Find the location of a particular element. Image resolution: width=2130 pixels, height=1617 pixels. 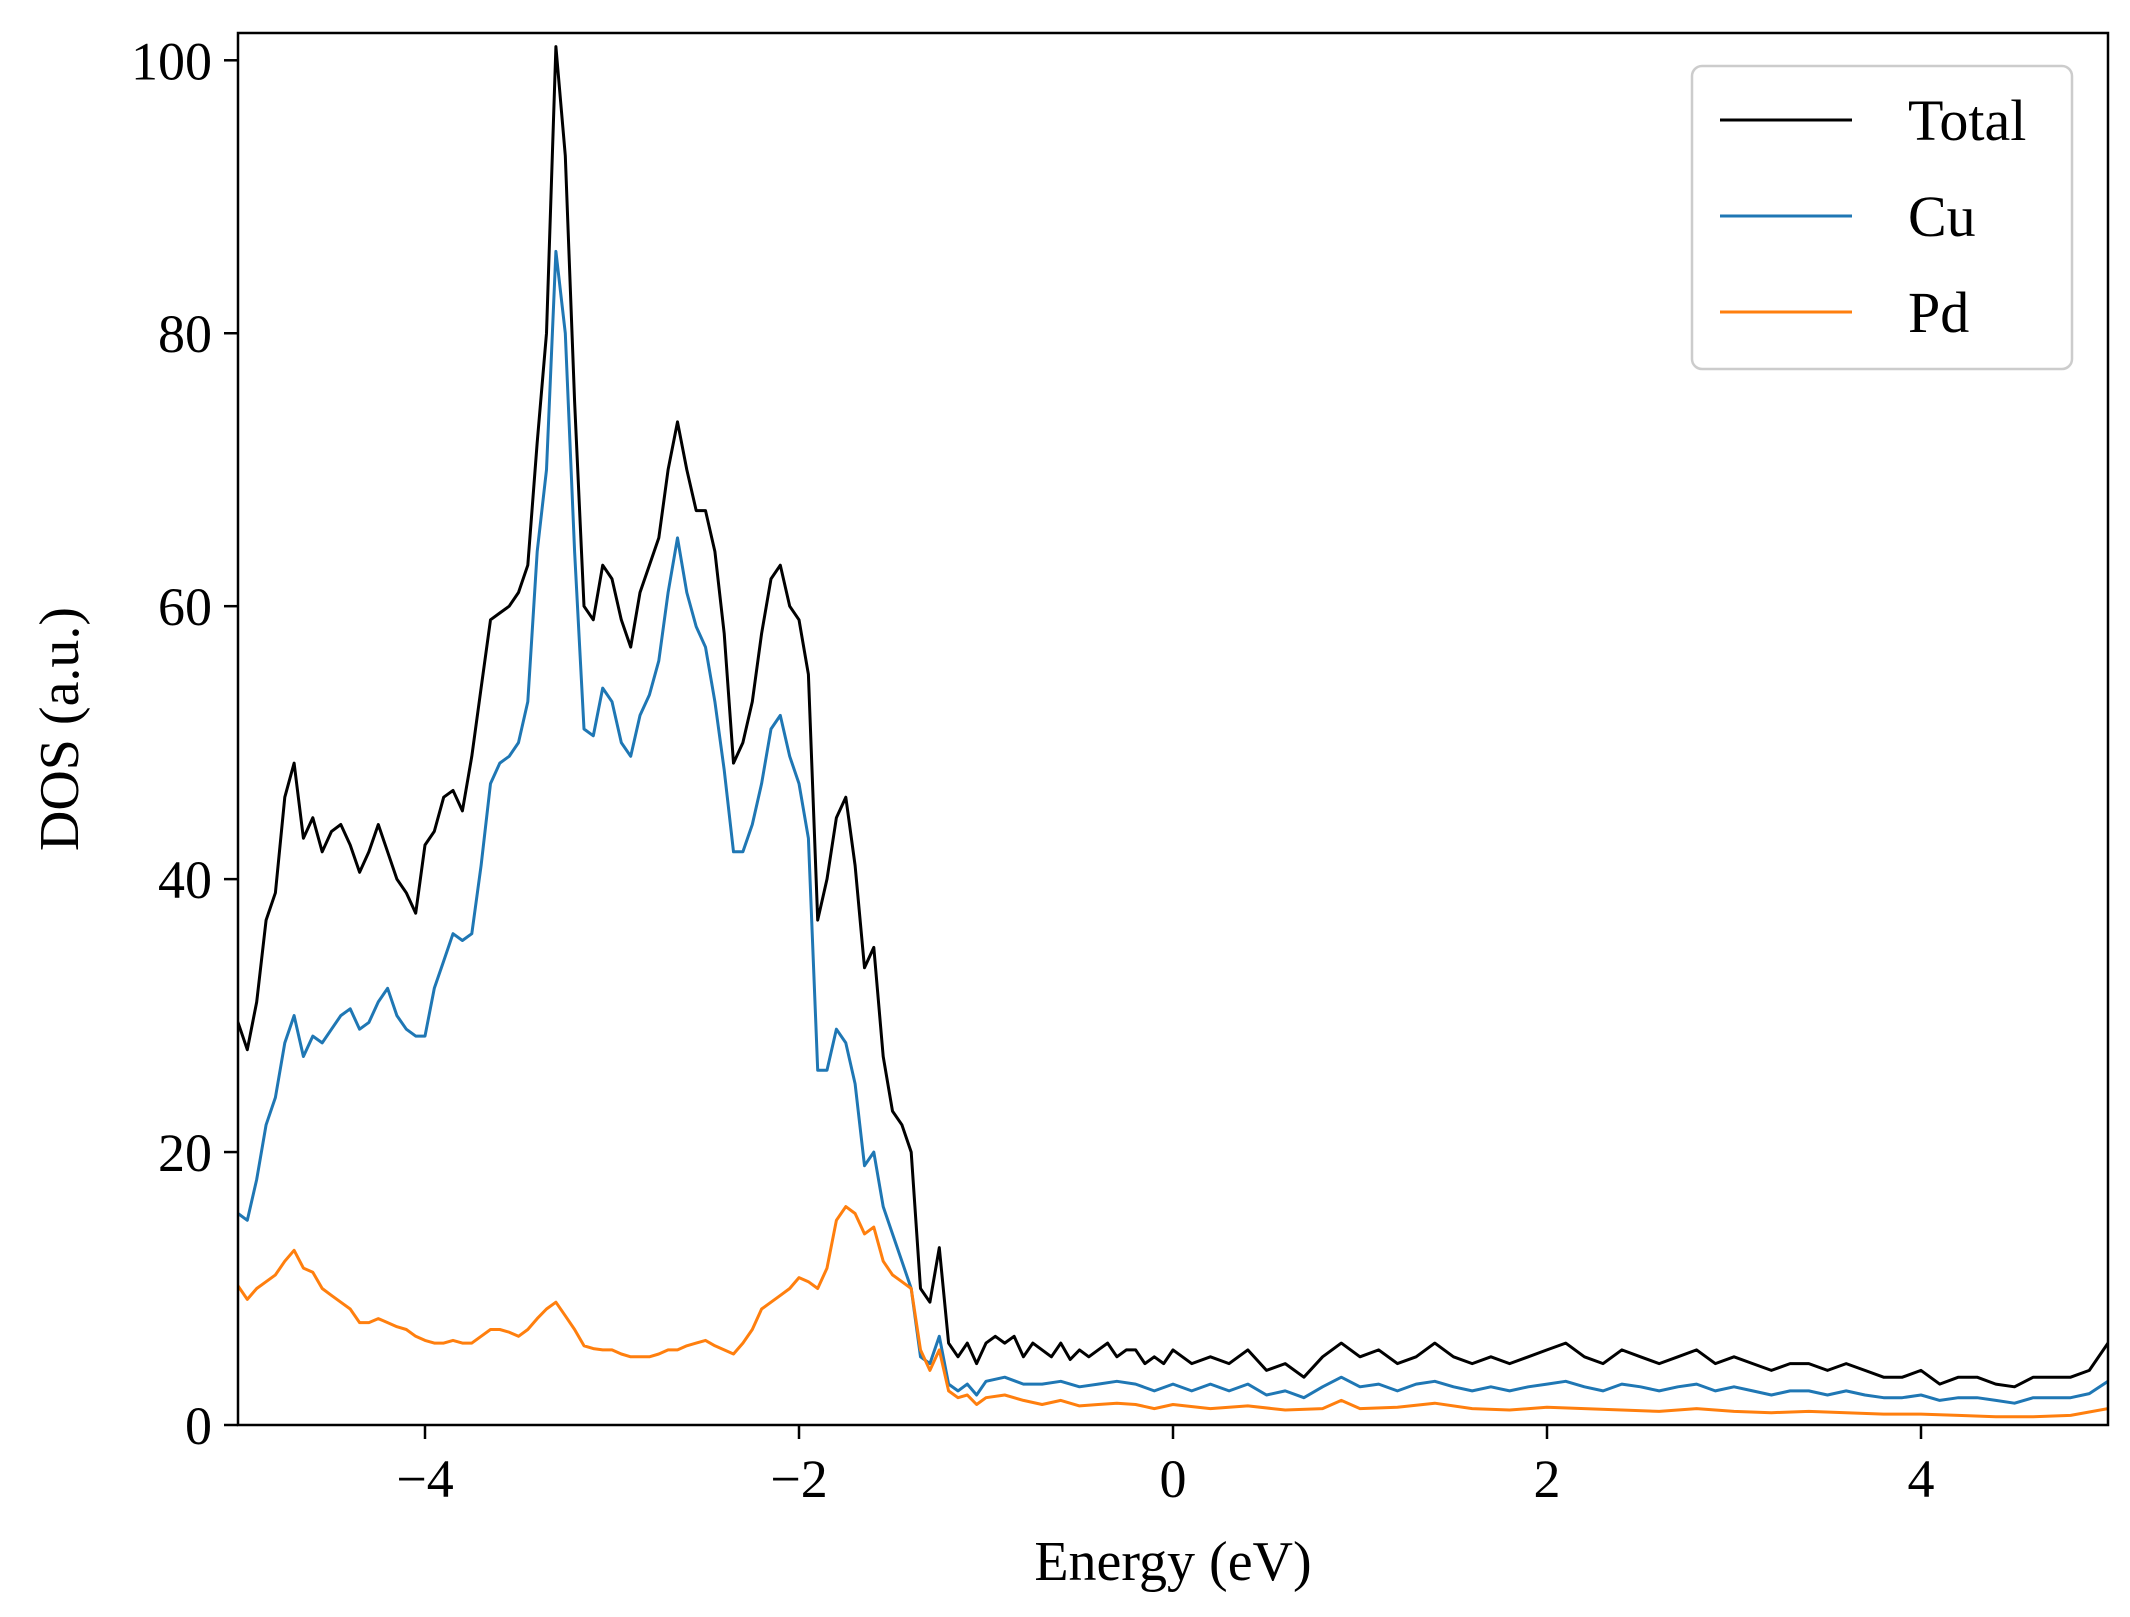

legend: Total Cu Pd is located at coordinates (1882, 217).